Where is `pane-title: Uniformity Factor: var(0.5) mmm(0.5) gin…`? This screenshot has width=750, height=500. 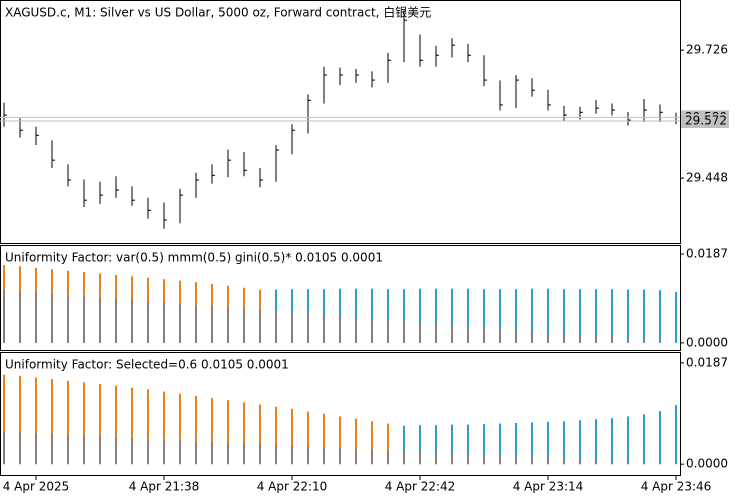 pane-title: Uniformity Factor: var(0.5) mmm(0.5) gin… is located at coordinates (194, 258).